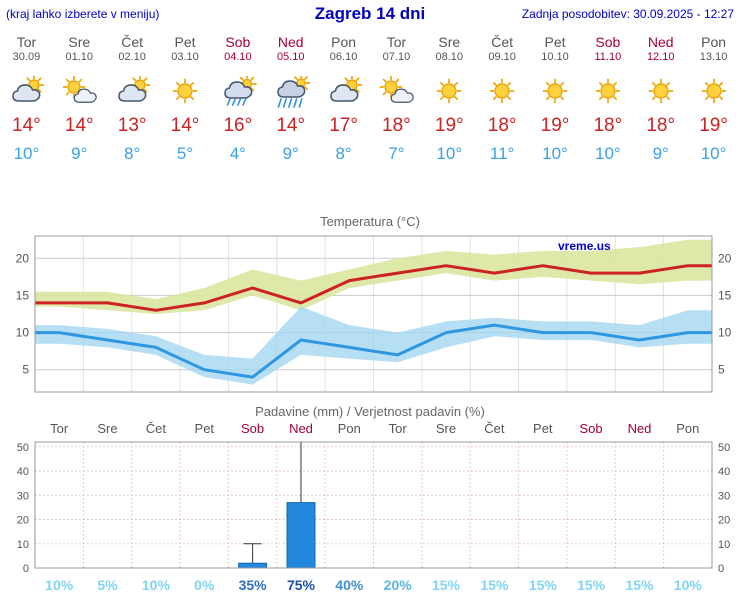 The image size is (740, 600). I want to click on forecast-day-07.10: Tor 07.10 18° 7°, so click(396, 98).